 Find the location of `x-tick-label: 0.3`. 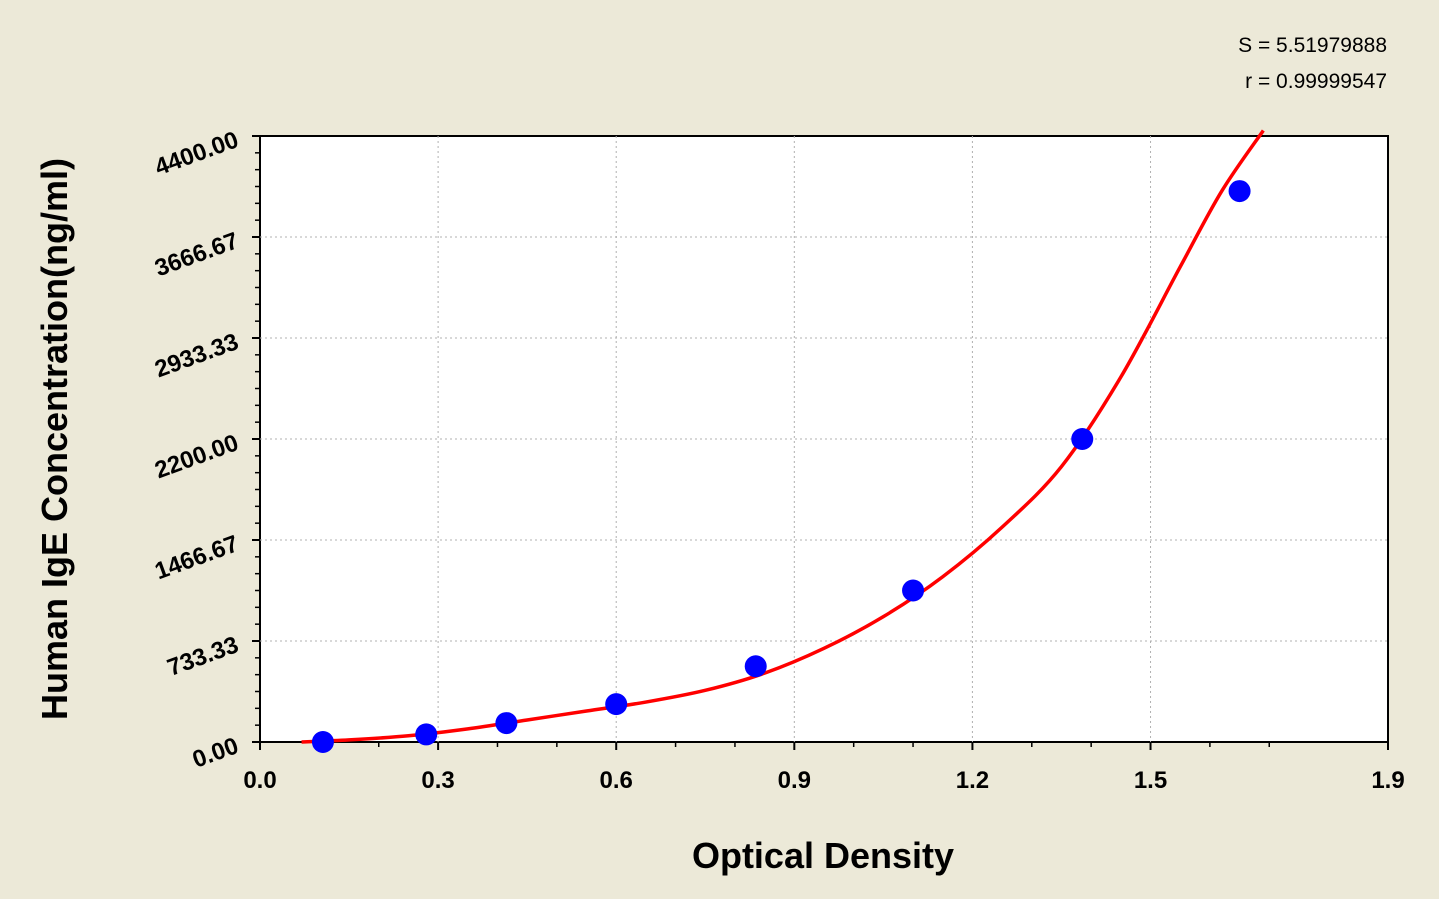

x-tick-label: 0.3 is located at coordinates (437, 780).